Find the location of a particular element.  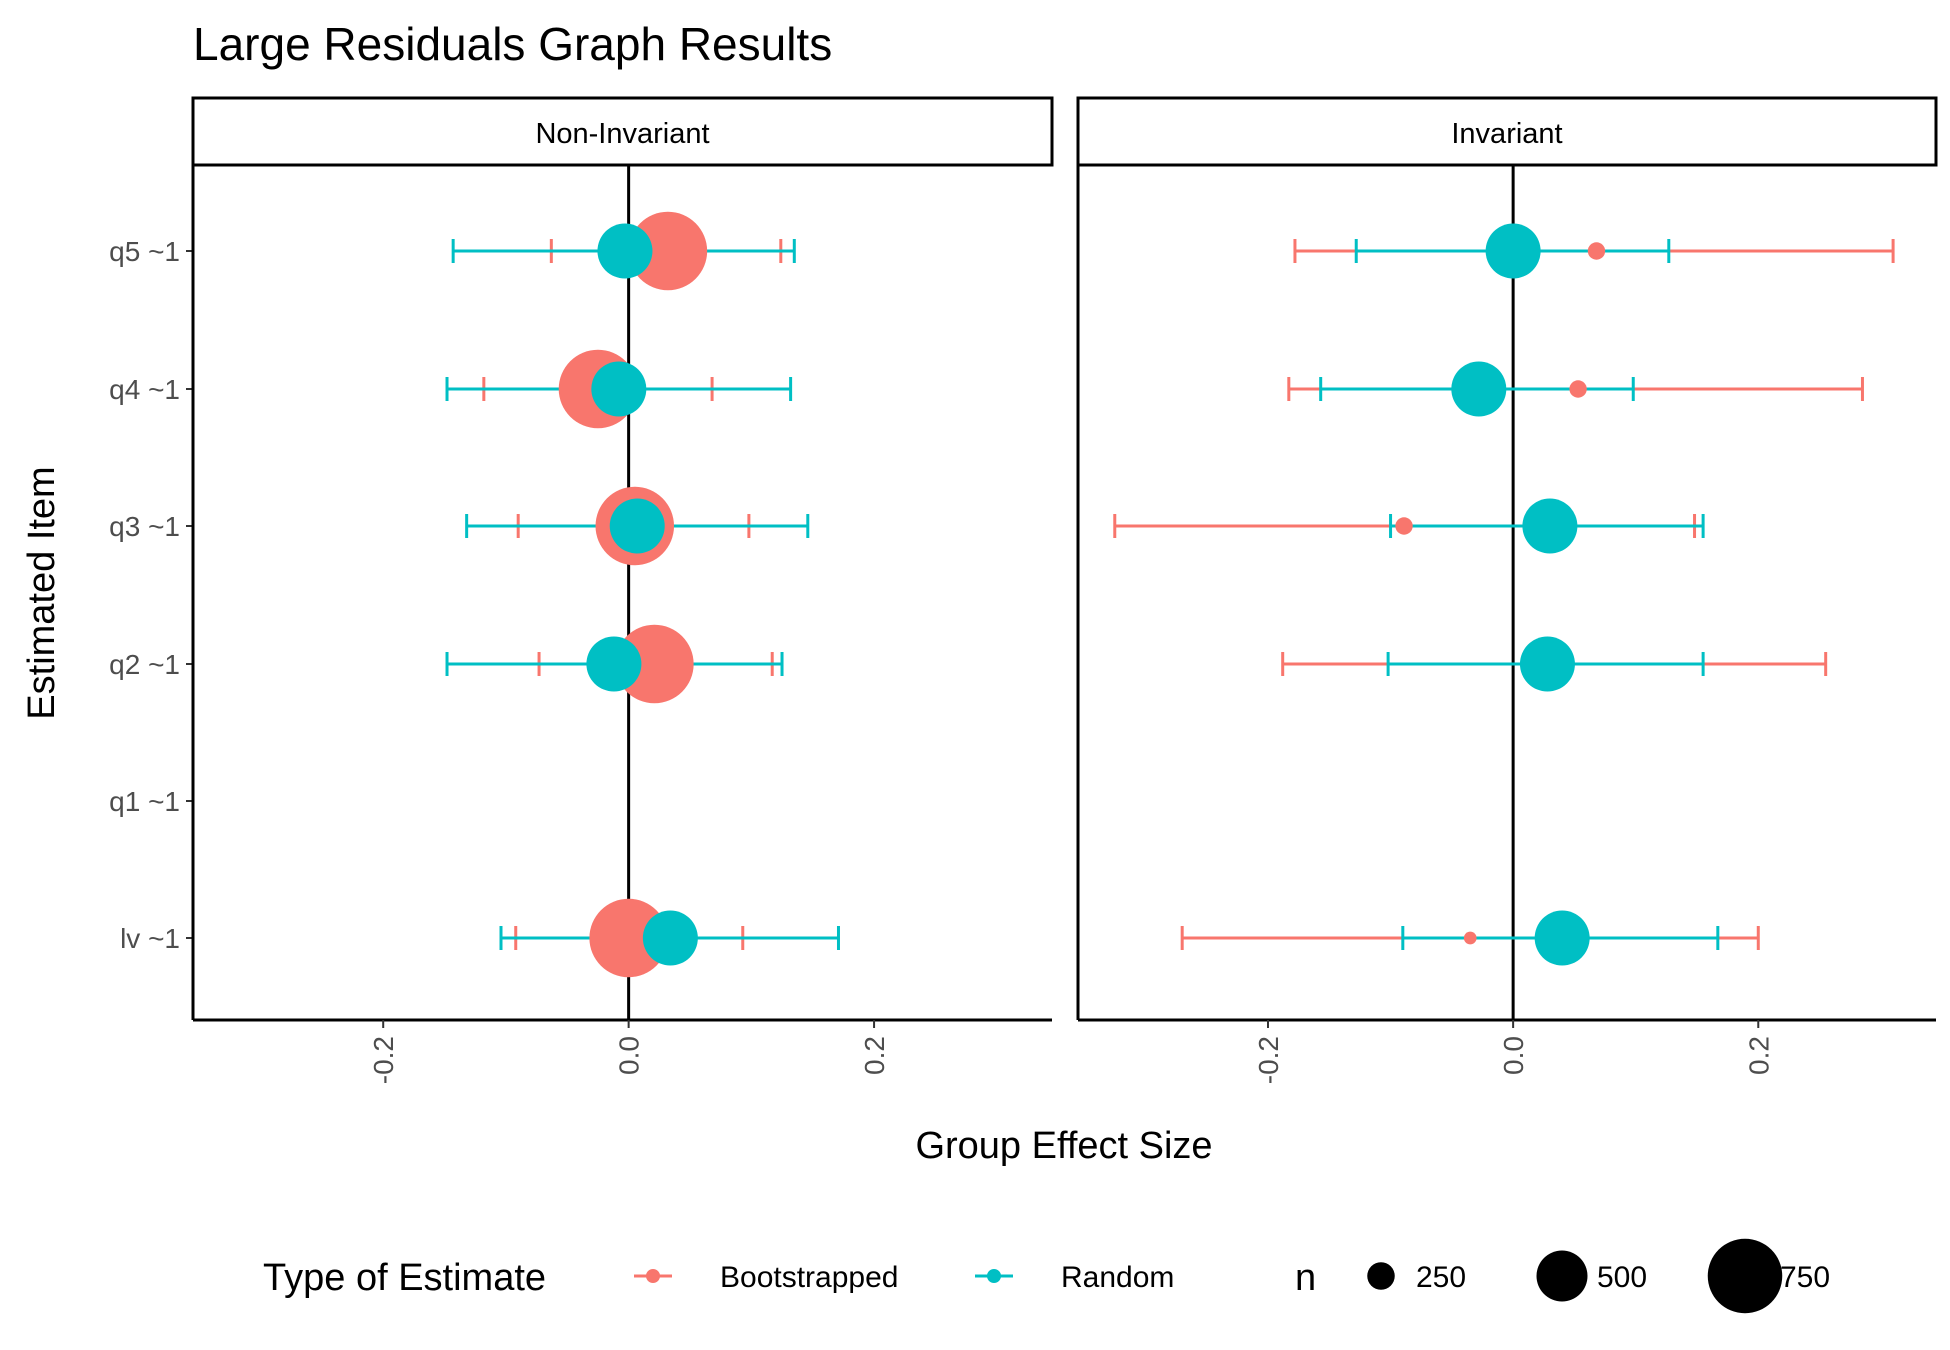

legend-size-label: 500 is located at coordinates (1622, 1277).